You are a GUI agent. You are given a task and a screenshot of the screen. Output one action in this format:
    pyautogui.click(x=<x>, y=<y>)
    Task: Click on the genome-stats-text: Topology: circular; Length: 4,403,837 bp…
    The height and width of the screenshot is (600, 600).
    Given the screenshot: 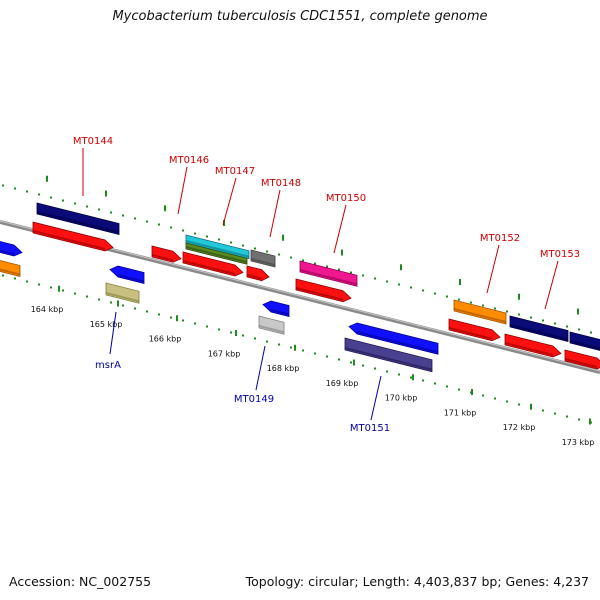 What is the action you would take?
    pyautogui.click(x=417, y=581)
    